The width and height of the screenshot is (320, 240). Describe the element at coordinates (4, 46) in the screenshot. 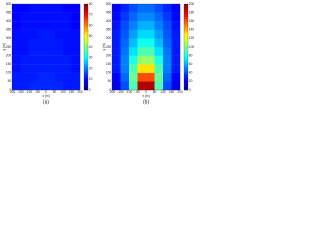

I see `y-axis-label: y [m]` at that location.